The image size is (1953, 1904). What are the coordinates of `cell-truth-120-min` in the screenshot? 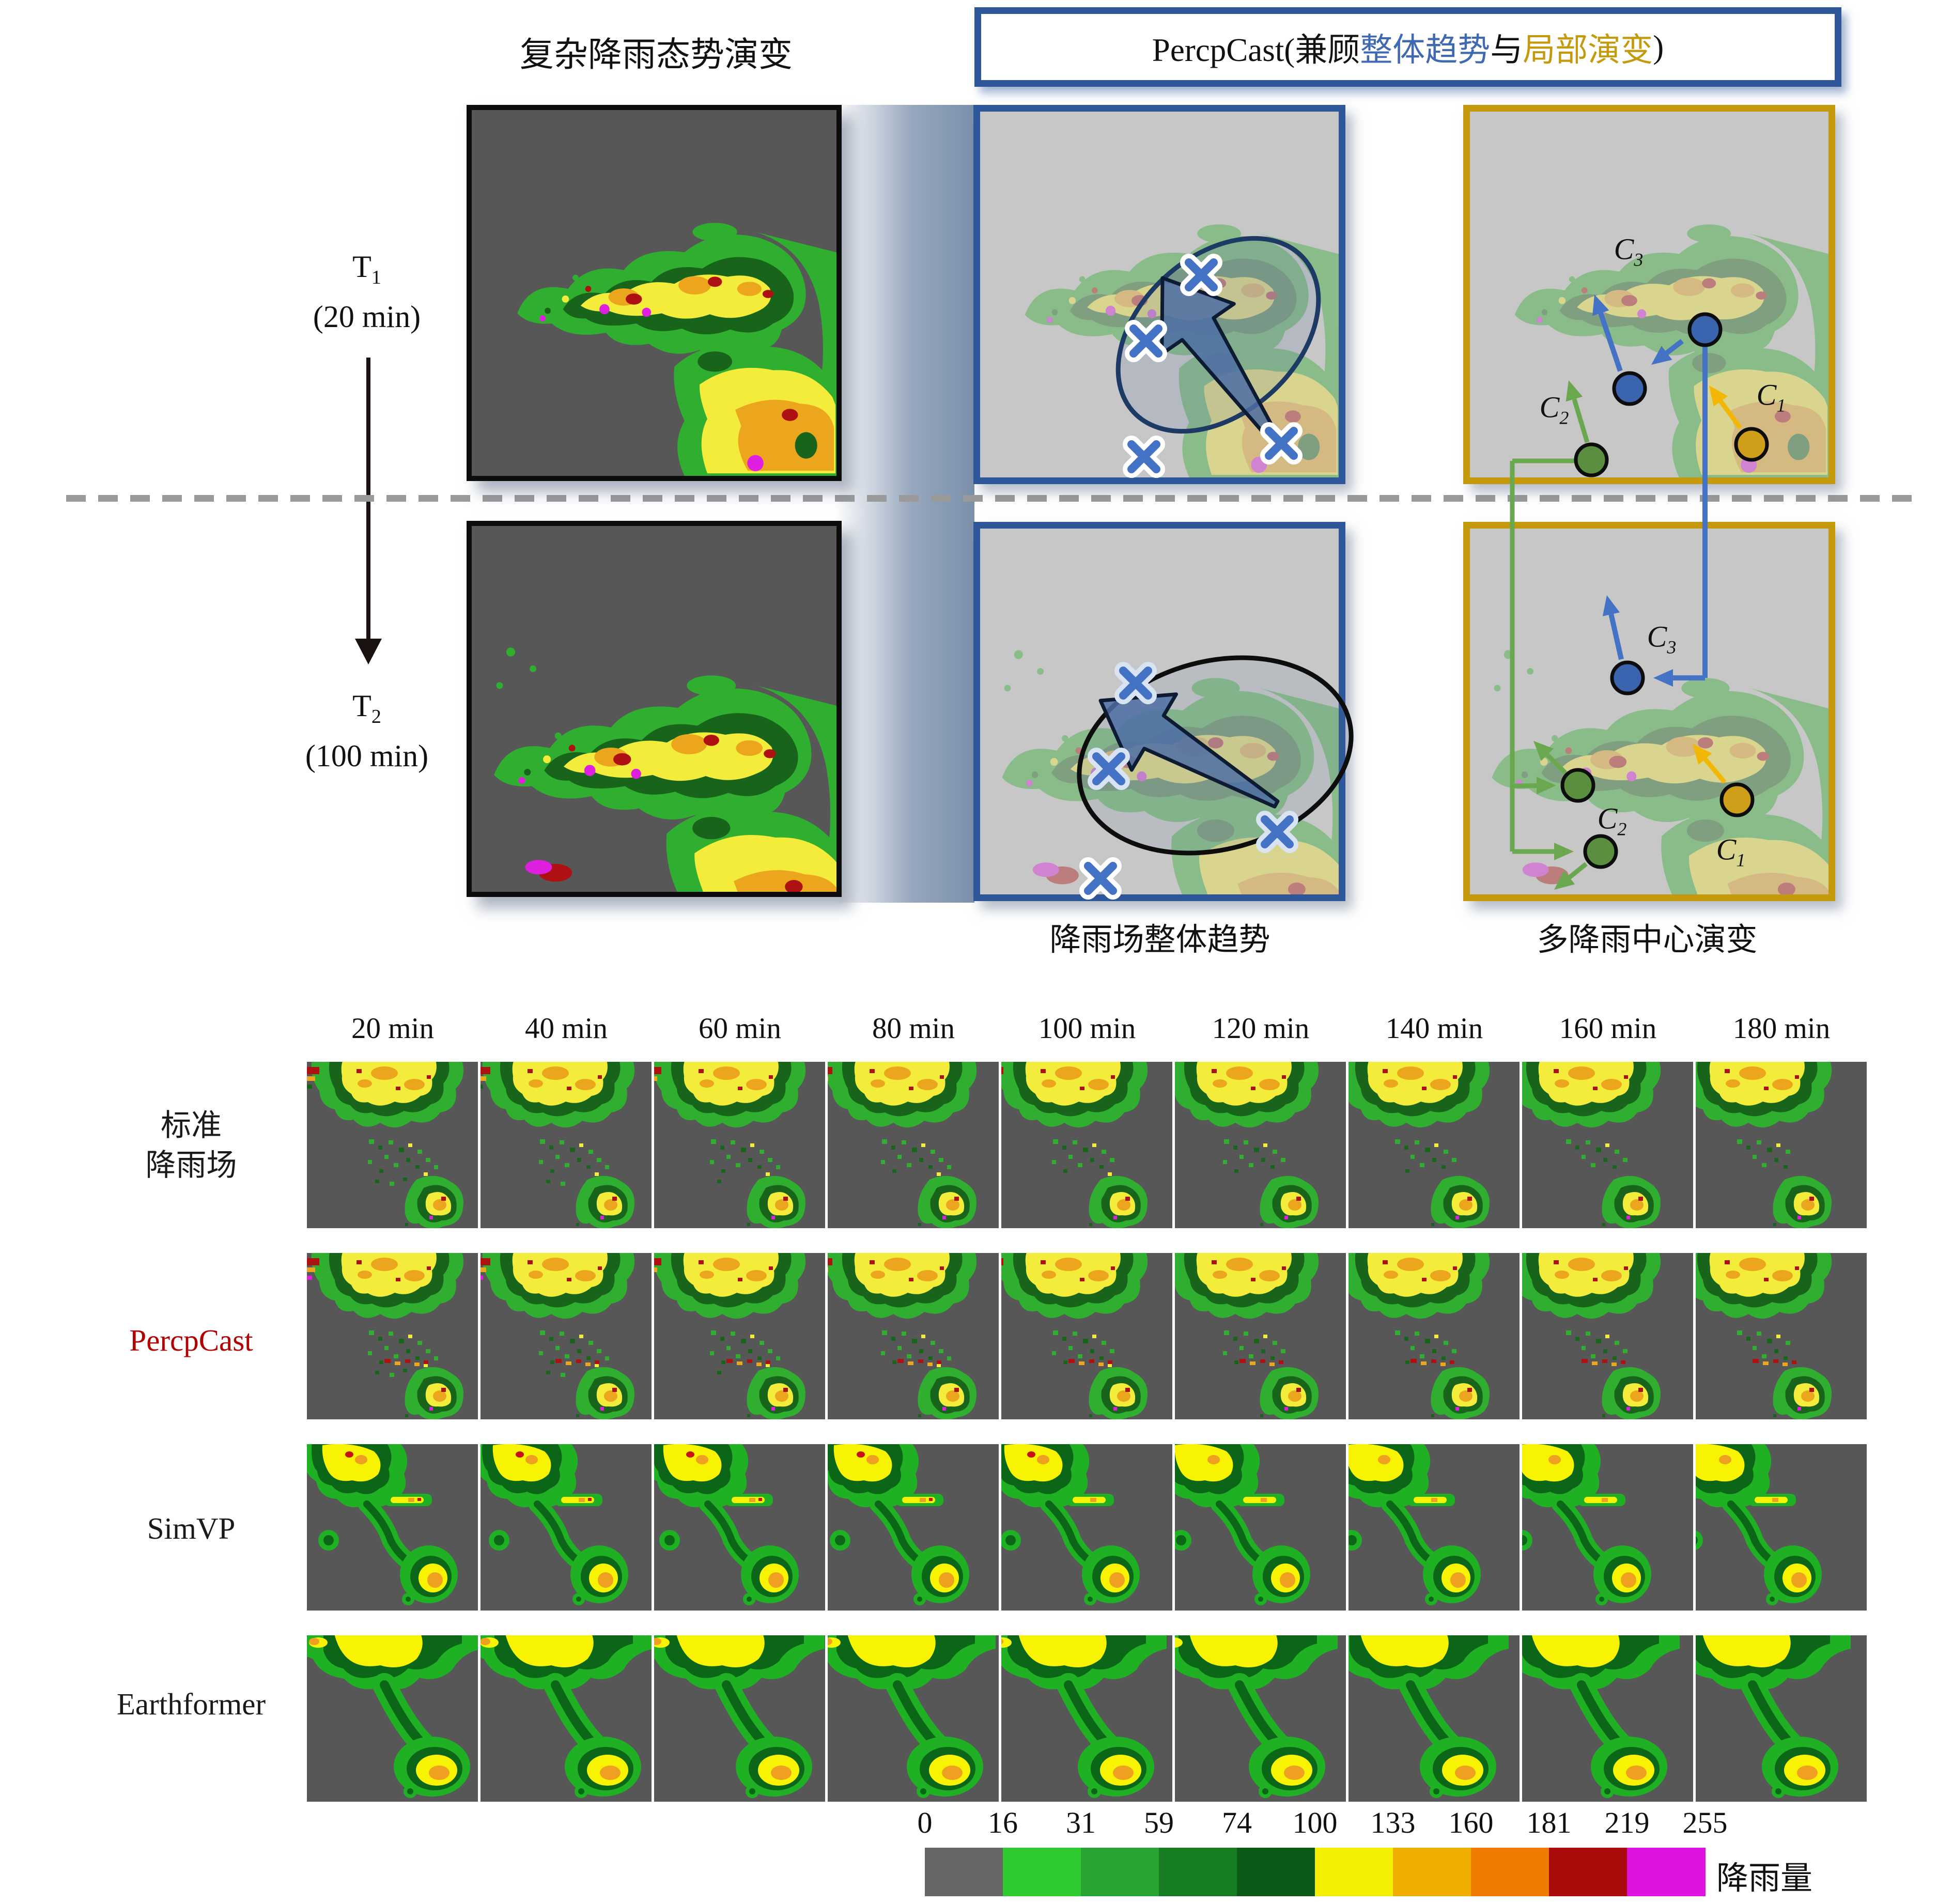 It's located at (1261, 1145).